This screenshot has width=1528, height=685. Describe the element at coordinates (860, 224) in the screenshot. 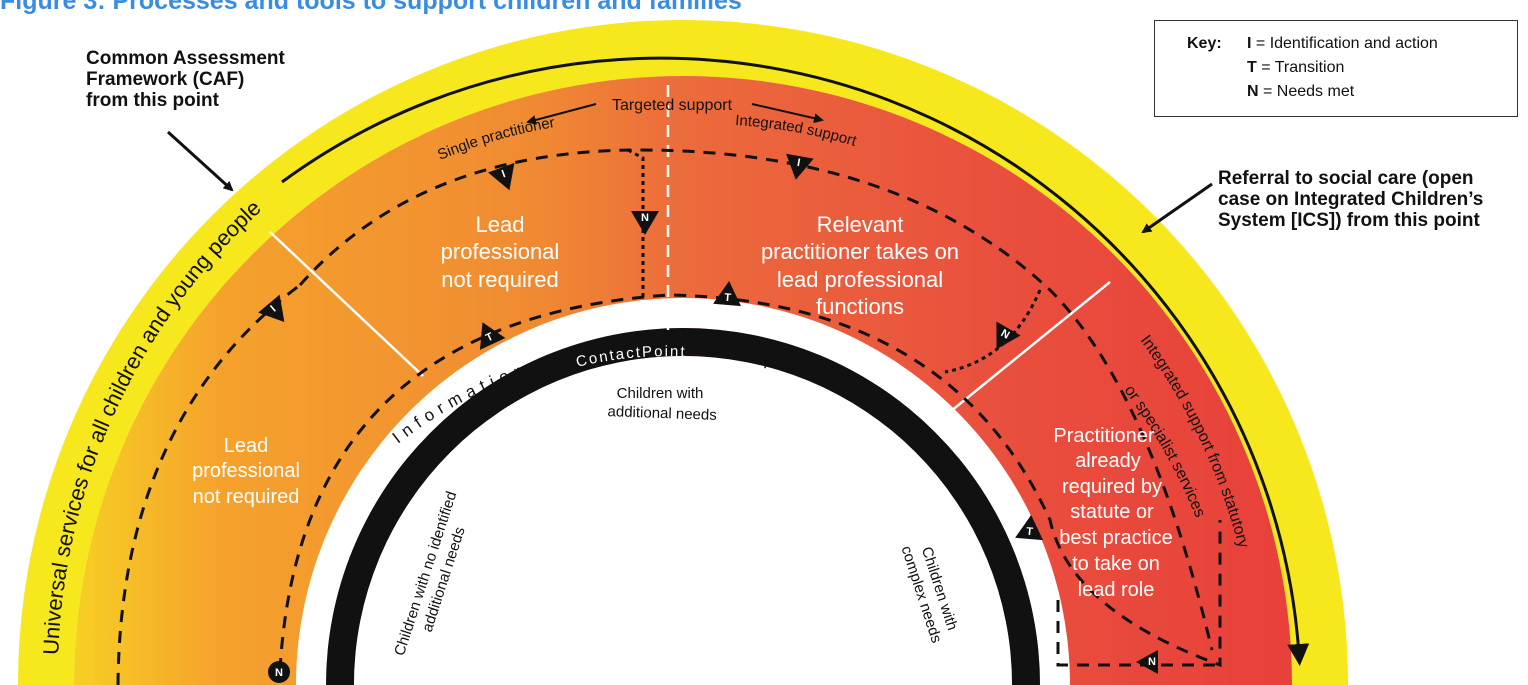

I see `svg-text: Relevant` at that location.